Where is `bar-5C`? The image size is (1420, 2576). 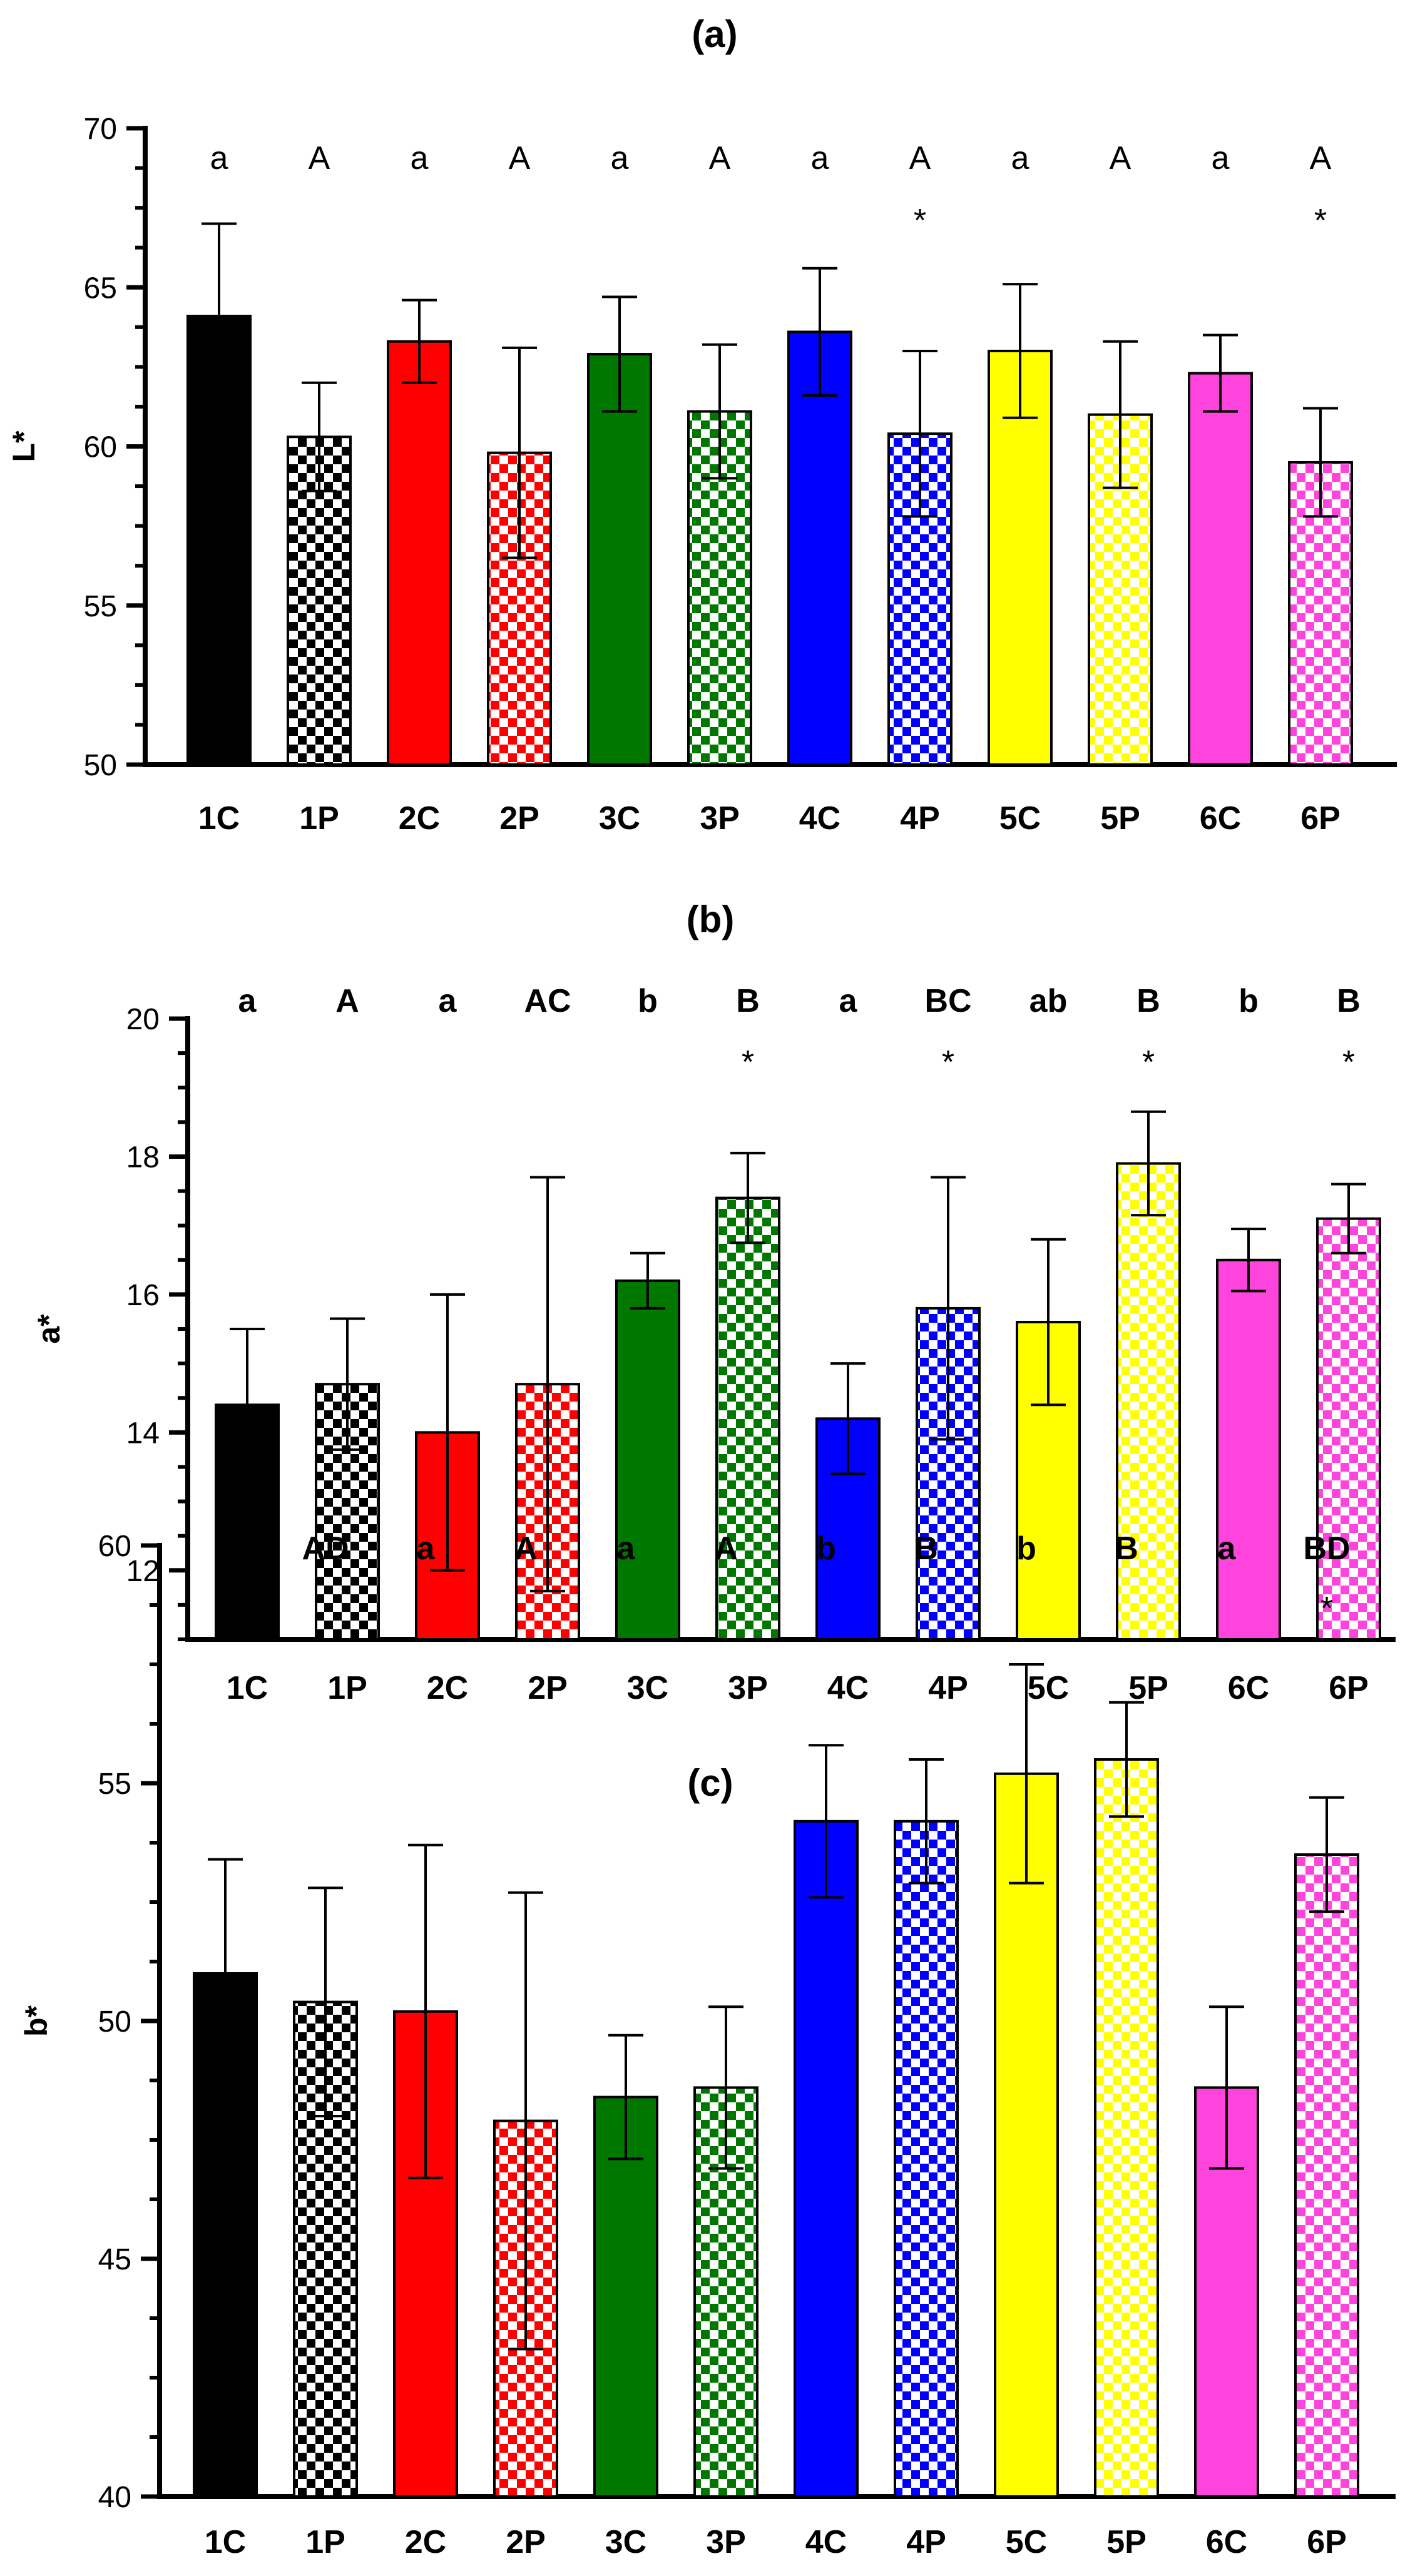
bar-5C is located at coordinates (1020, 557).